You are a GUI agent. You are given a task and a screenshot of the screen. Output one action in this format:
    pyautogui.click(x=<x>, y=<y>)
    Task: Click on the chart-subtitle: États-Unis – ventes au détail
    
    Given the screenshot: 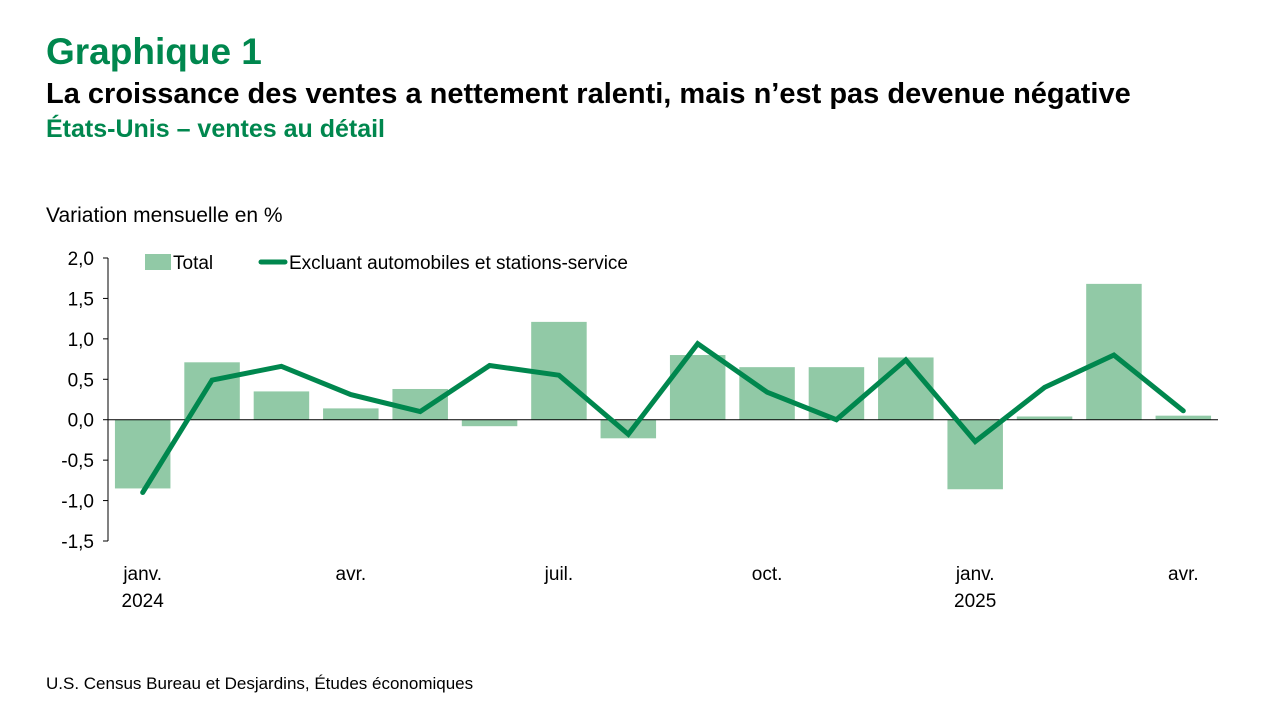 What is the action you would take?
    pyautogui.click(x=216, y=129)
    